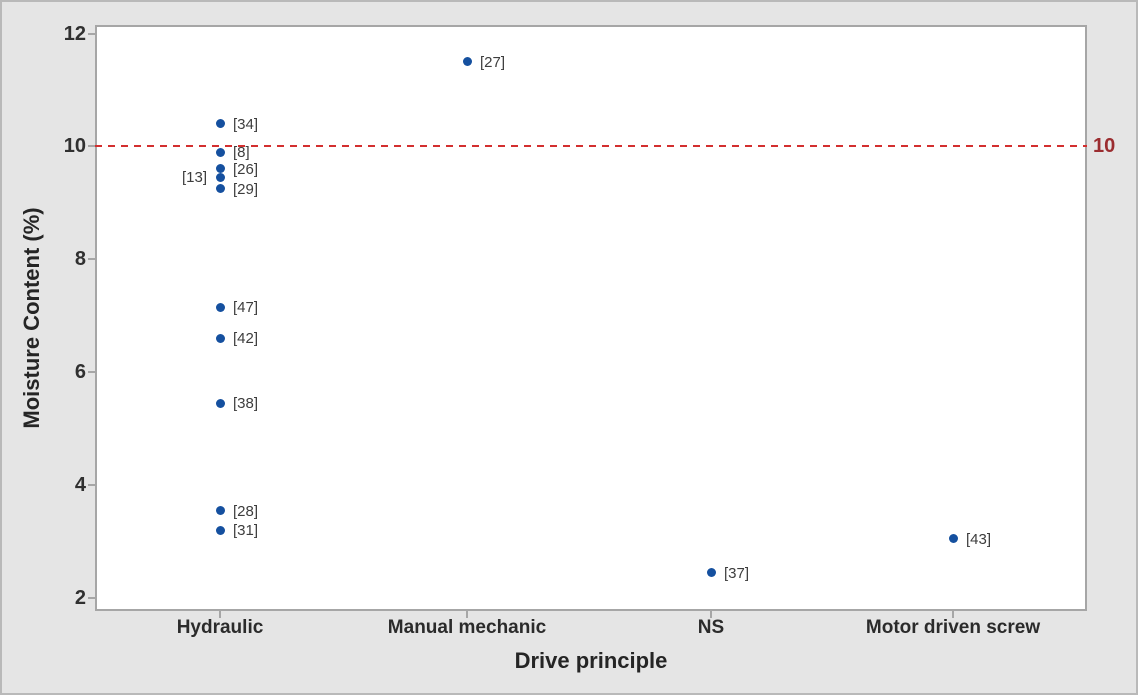  What do you see at coordinates (467, 627) in the screenshot?
I see `x-category-label: Manual mechanic` at bounding box center [467, 627].